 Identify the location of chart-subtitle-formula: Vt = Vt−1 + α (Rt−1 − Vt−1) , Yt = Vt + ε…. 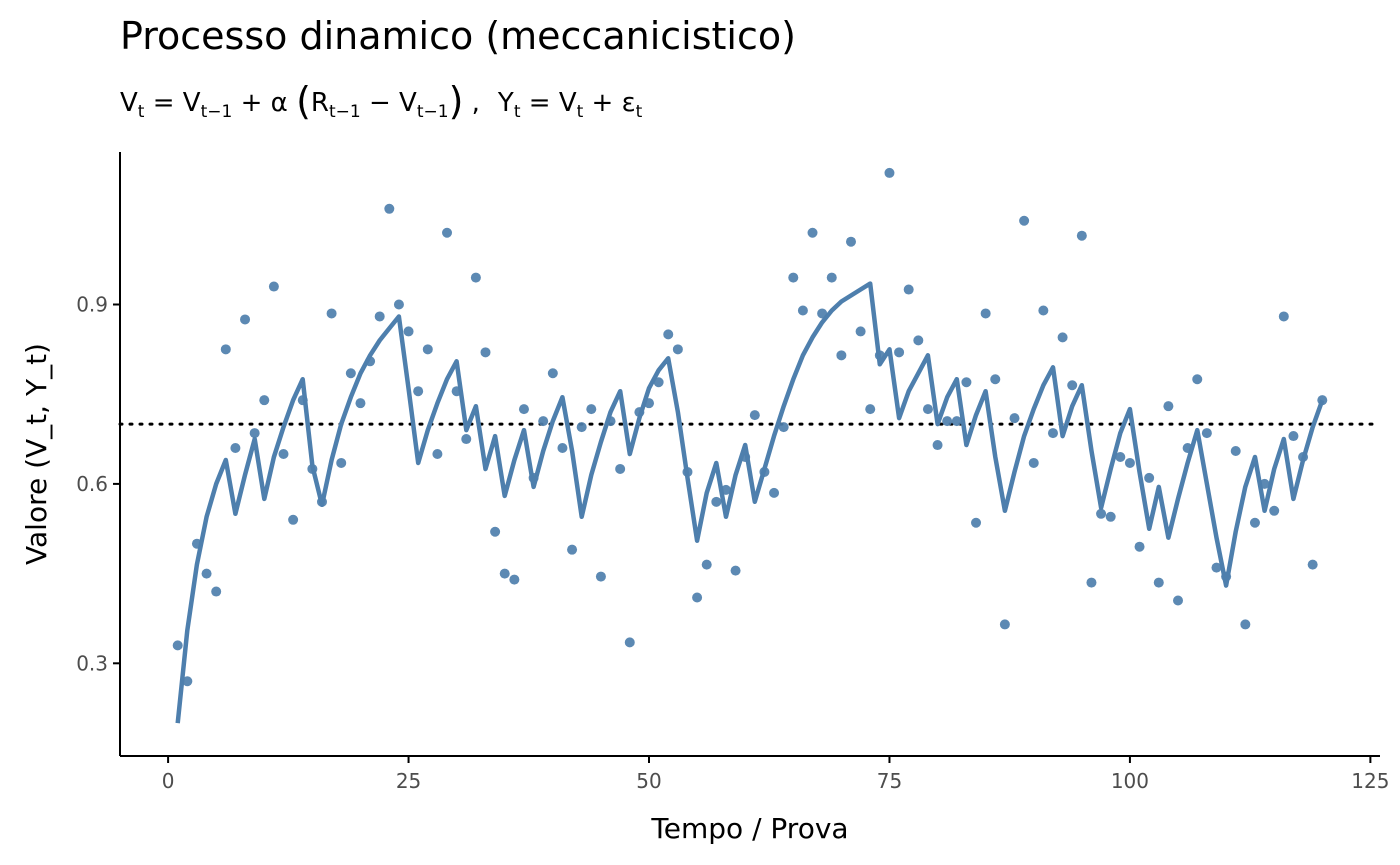
(381, 106).